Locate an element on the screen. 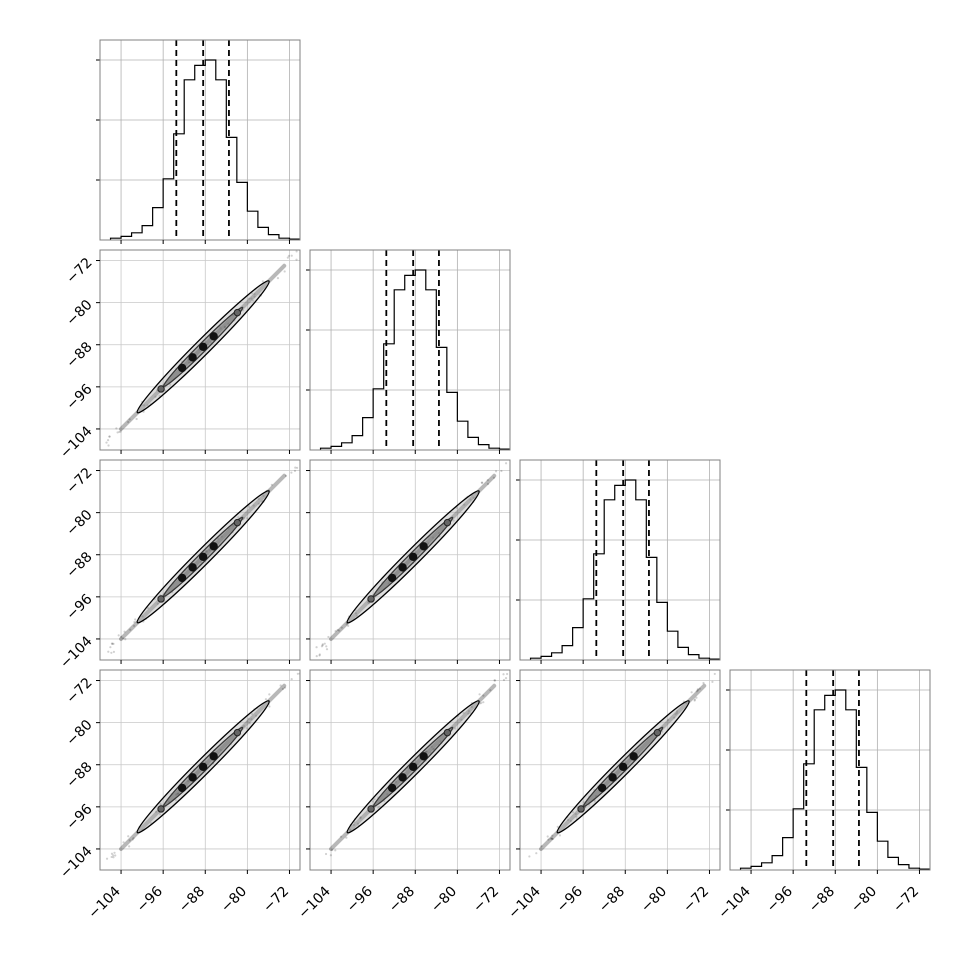  x-tick-label: −72 is located at coordinates (486, 900).